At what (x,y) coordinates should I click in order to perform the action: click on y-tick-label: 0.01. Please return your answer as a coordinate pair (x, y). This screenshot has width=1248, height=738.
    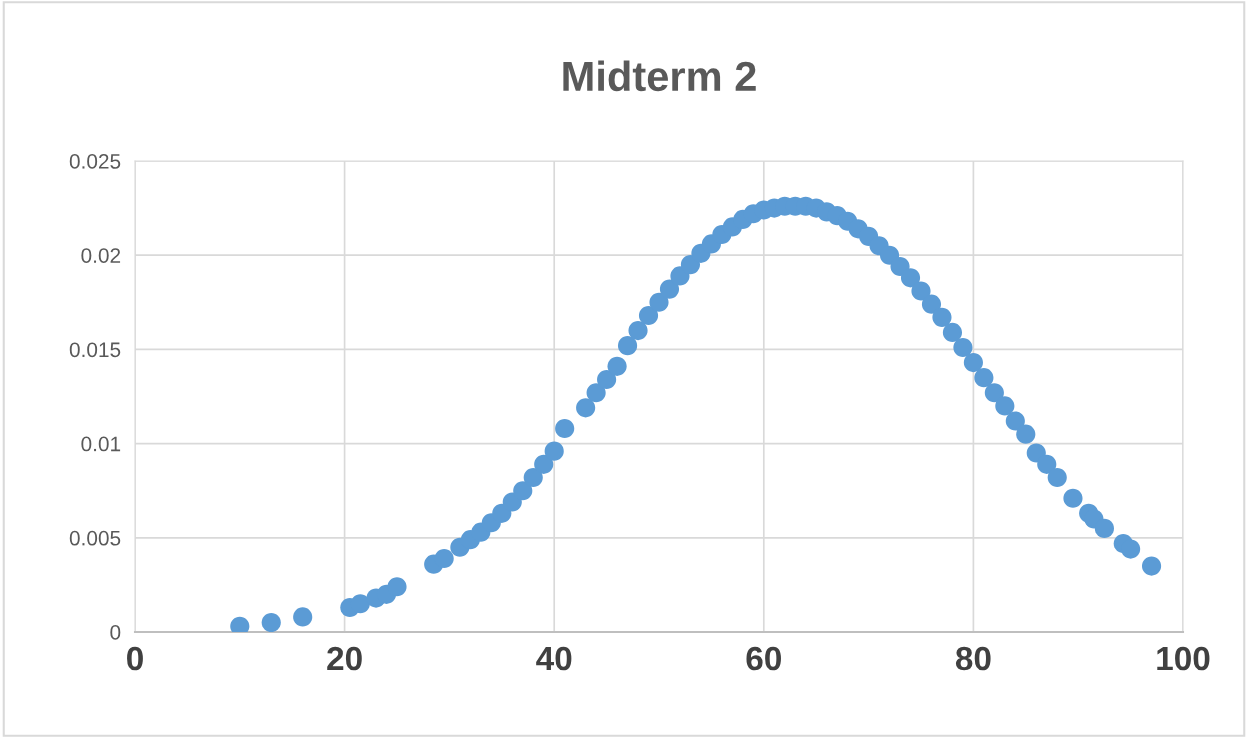
    Looking at the image, I should click on (101, 444).